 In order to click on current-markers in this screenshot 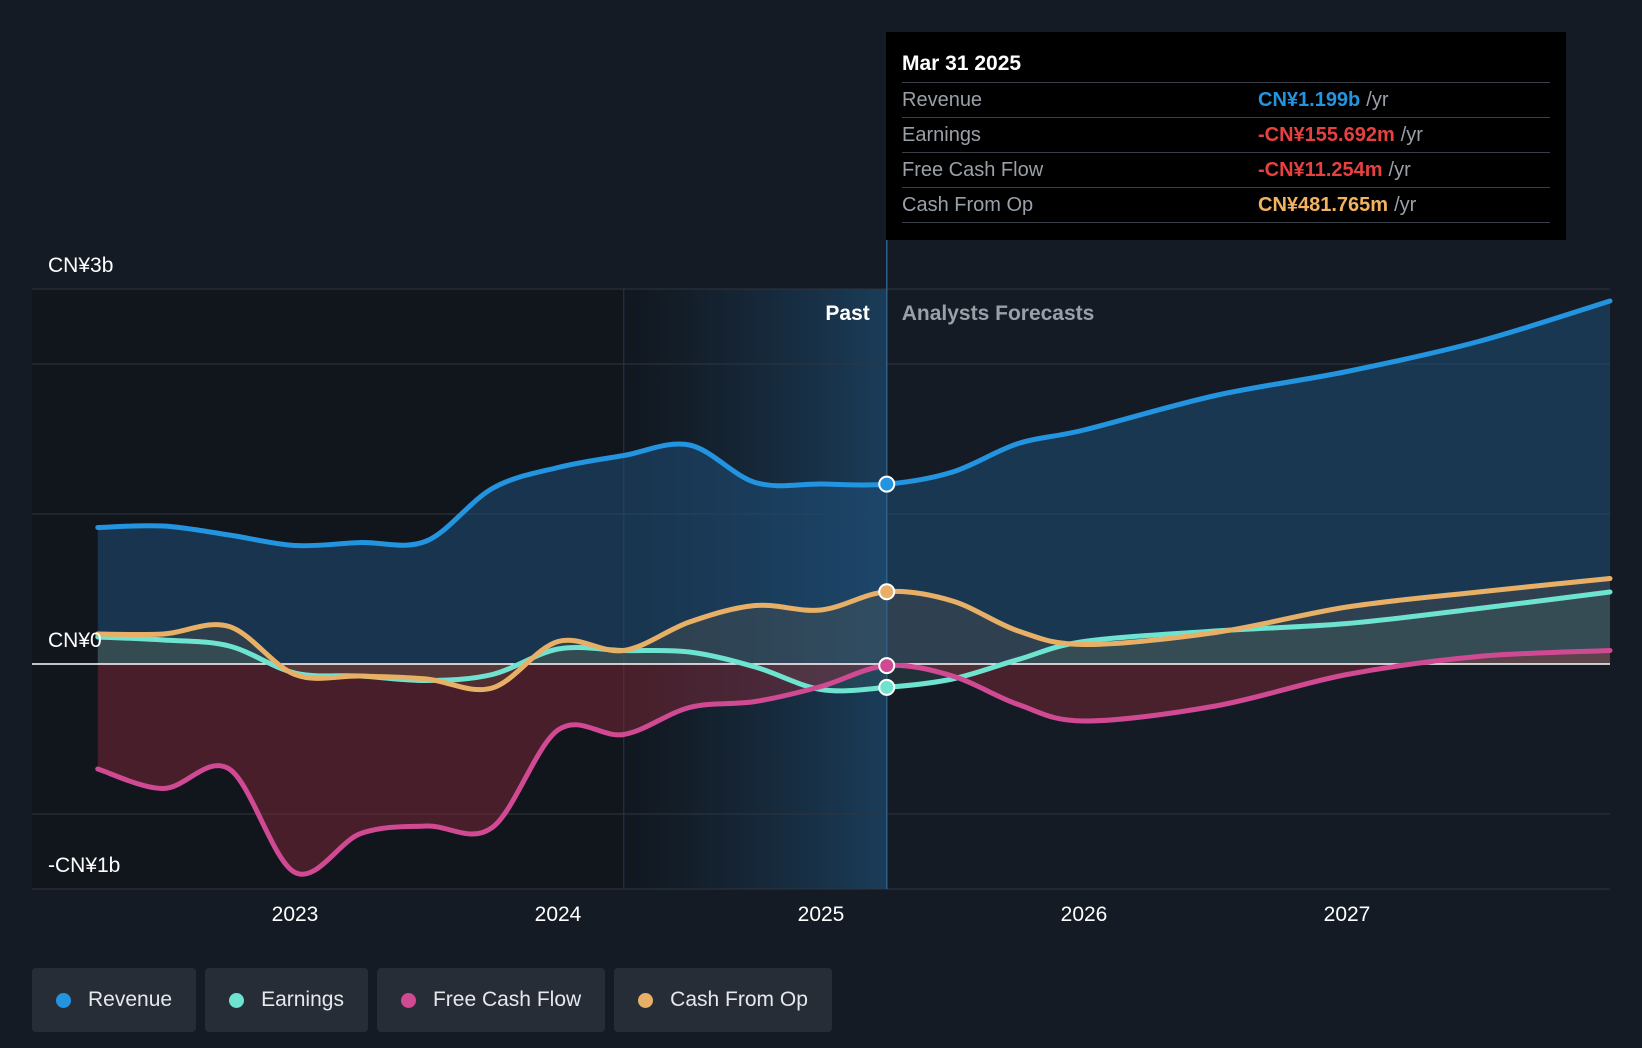, I will do `click(887, 585)`.